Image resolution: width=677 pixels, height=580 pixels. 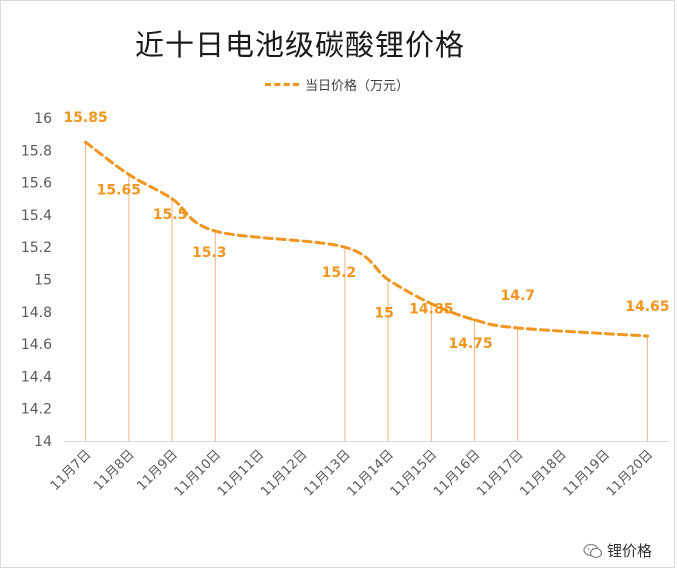 I want to click on data-label: 15.2, so click(x=339, y=273).